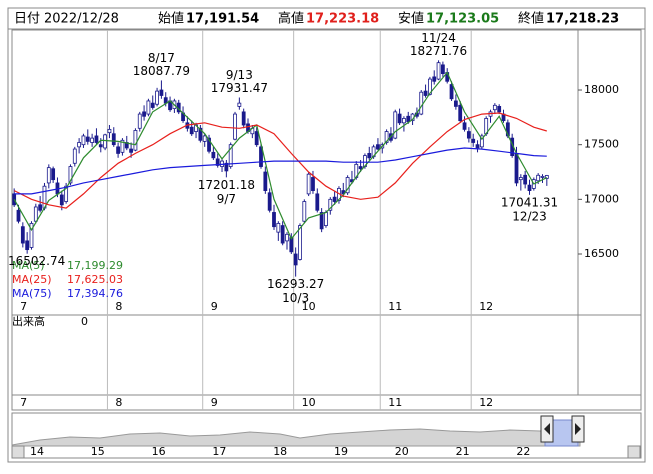 The width and height of the screenshot is (653, 474). Describe the element at coordinates (529, 202) in the screenshot. I see `annotation-value: 17041.31` at that location.